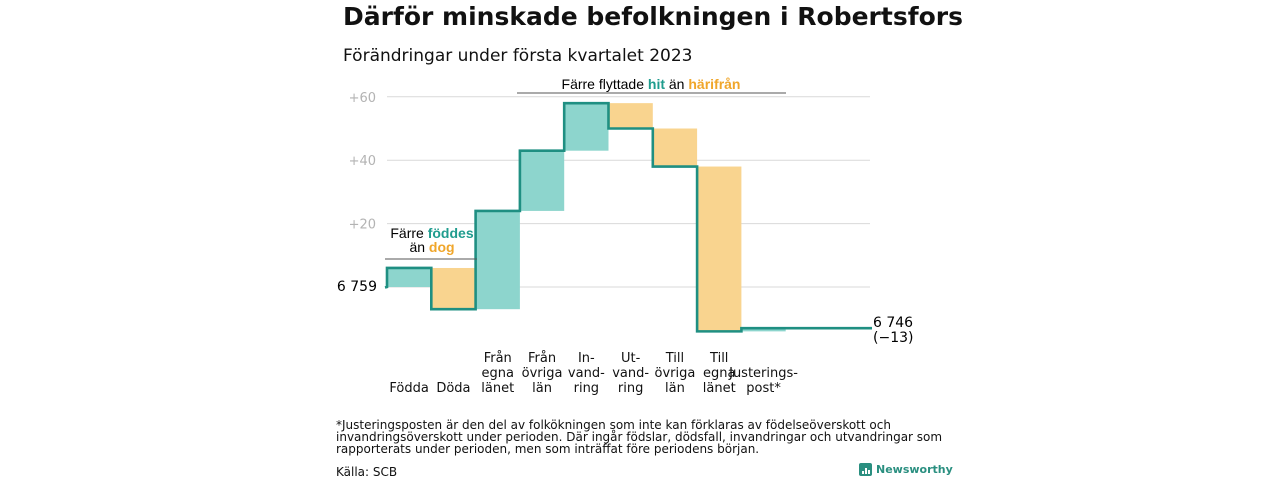  Describe the element at coordinates (605, 84) in the screenshot. I see `migration-annotation-prefix: Färre flyttade` at that location.